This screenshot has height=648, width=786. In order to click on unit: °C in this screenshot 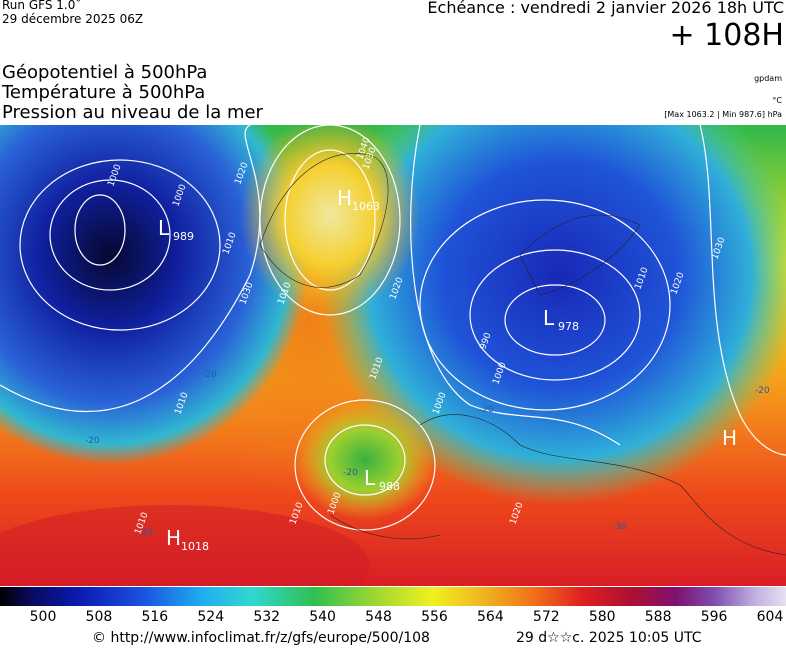, I will do `click(777, 100)`.